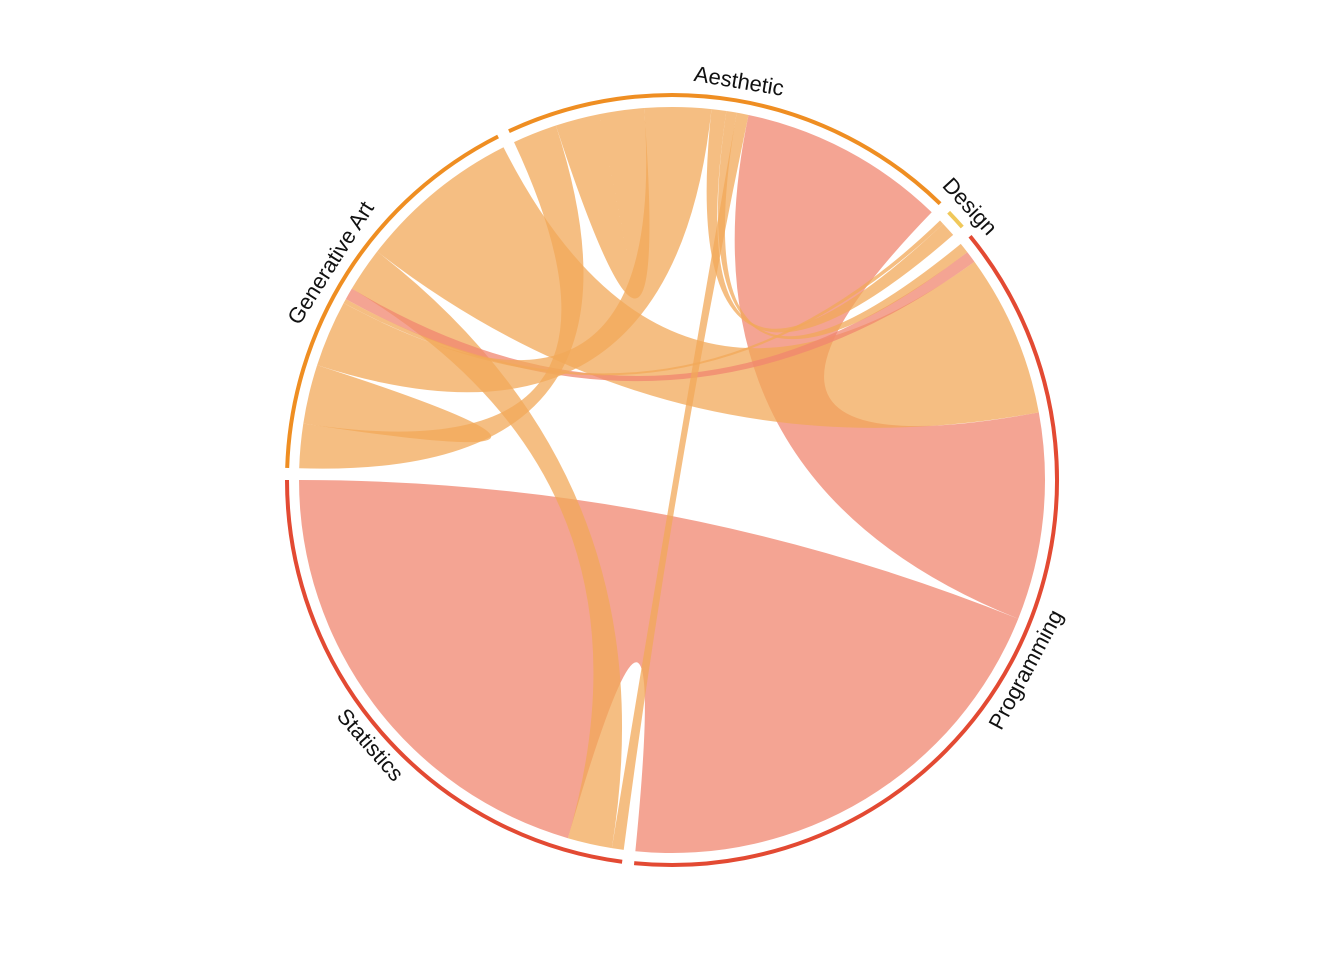  I want to click on sector-track-statistics, so click(454, 671).